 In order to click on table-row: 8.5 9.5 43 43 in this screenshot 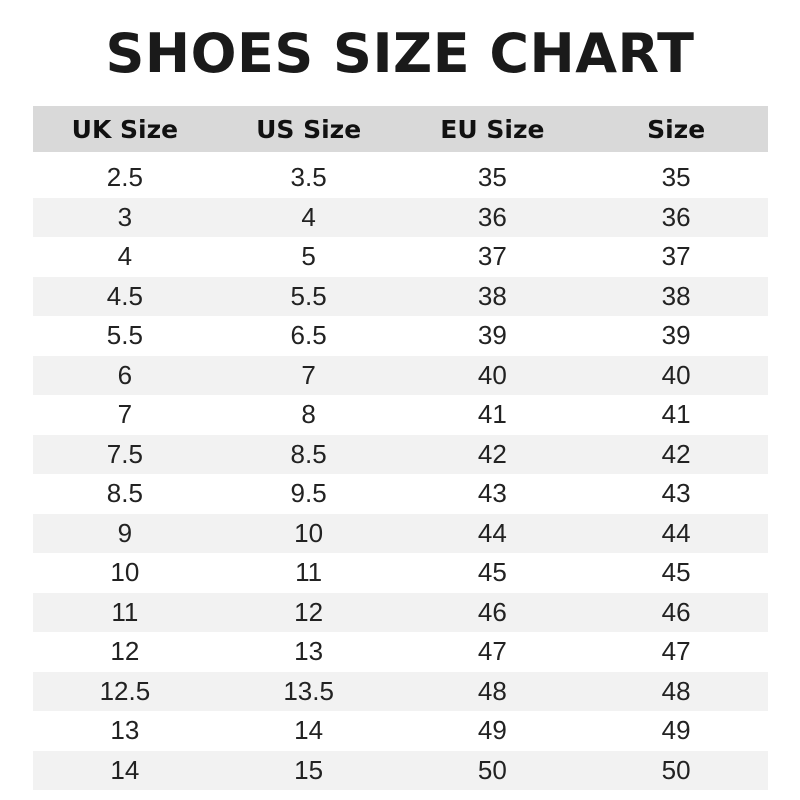, I will do `click(400, 494)`.